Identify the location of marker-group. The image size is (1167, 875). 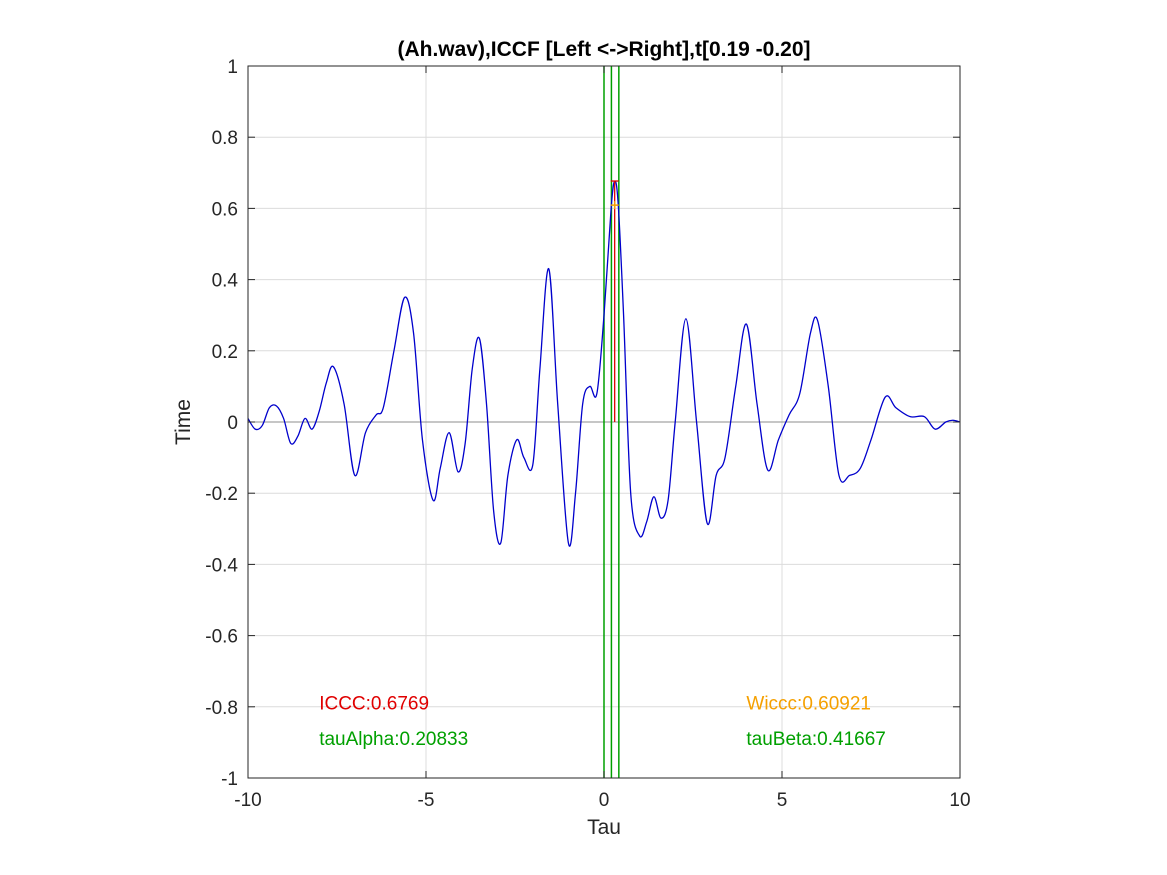
(614, 301).